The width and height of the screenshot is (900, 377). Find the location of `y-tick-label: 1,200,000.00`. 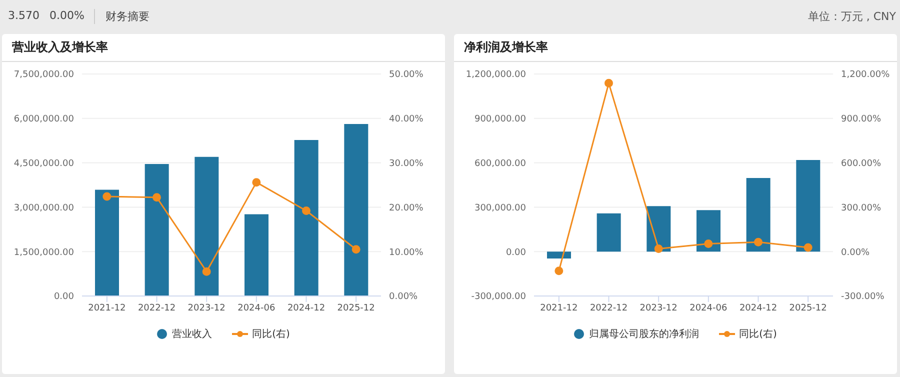

y-tick-label: 1,200,000.00 is located at coordinates (496, 75).